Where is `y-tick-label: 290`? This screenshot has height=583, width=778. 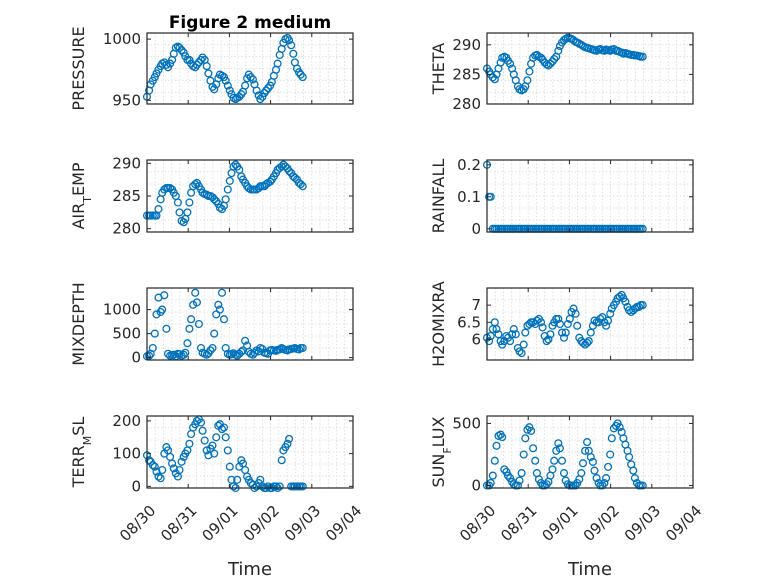
y-tick-label: 290 is located at coordinates (466, 45).